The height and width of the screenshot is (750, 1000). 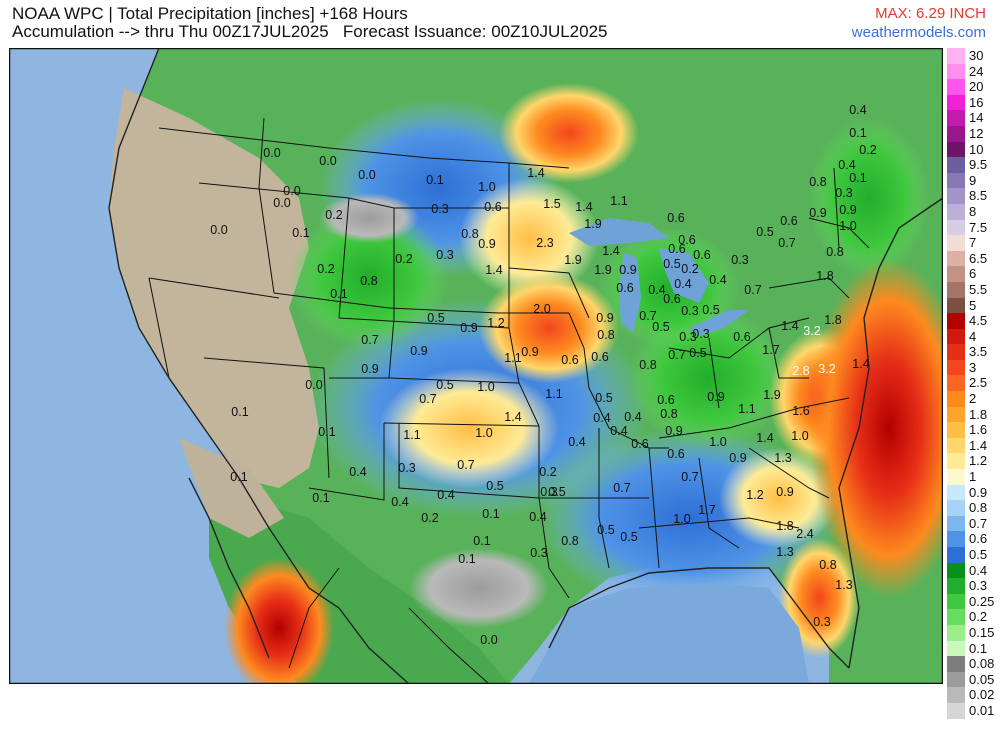 I want to click on precip-value-label: 1.1, so click(x=411, y=435).